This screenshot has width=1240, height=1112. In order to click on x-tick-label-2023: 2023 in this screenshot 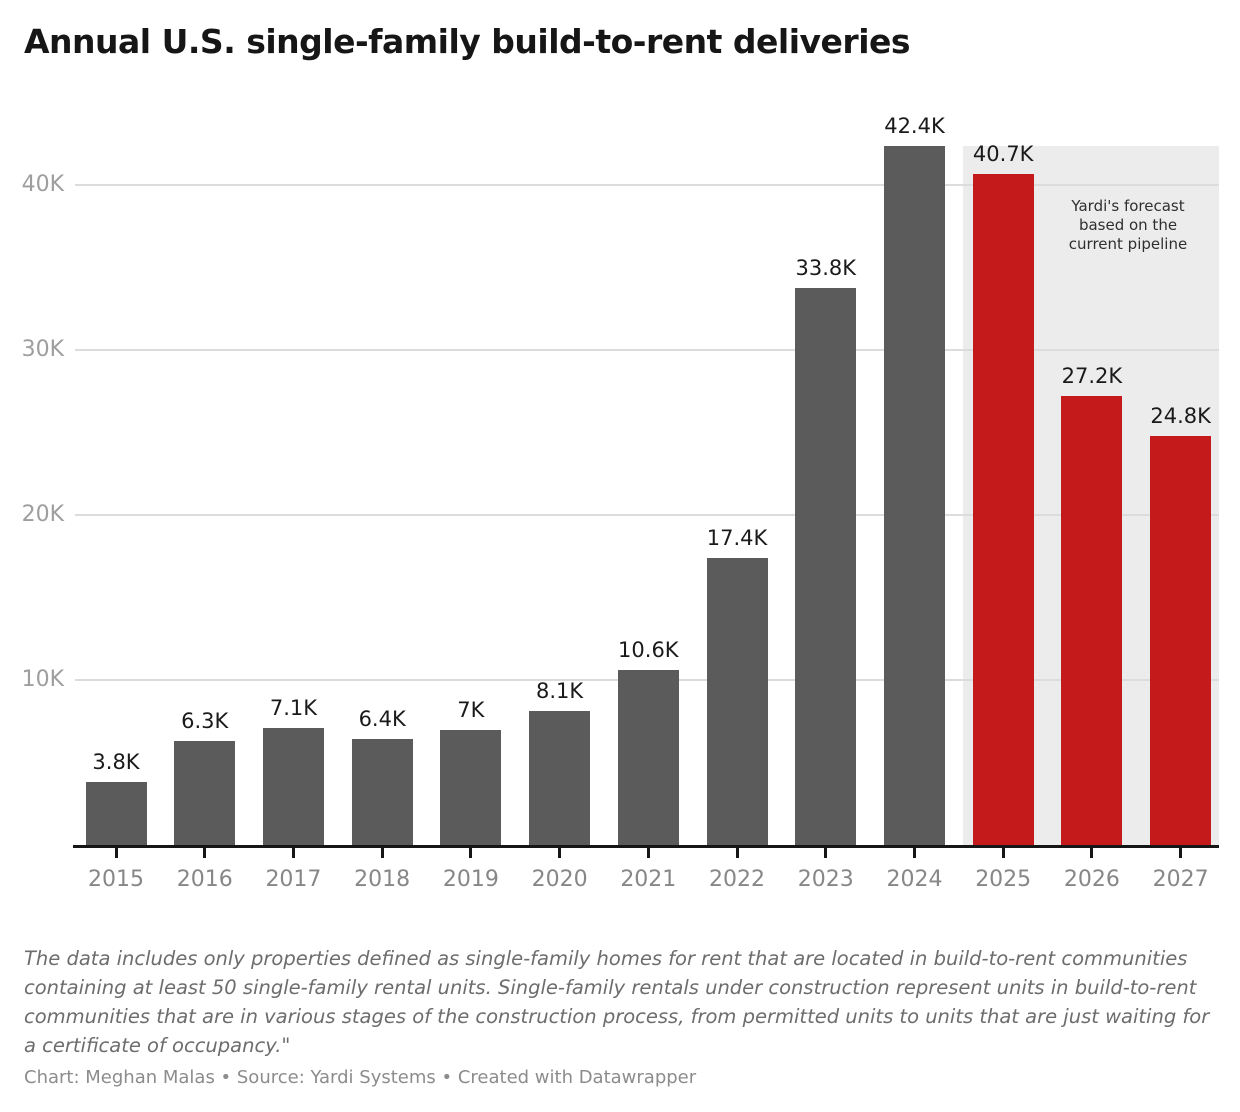, I will do `click(825, 879)`.